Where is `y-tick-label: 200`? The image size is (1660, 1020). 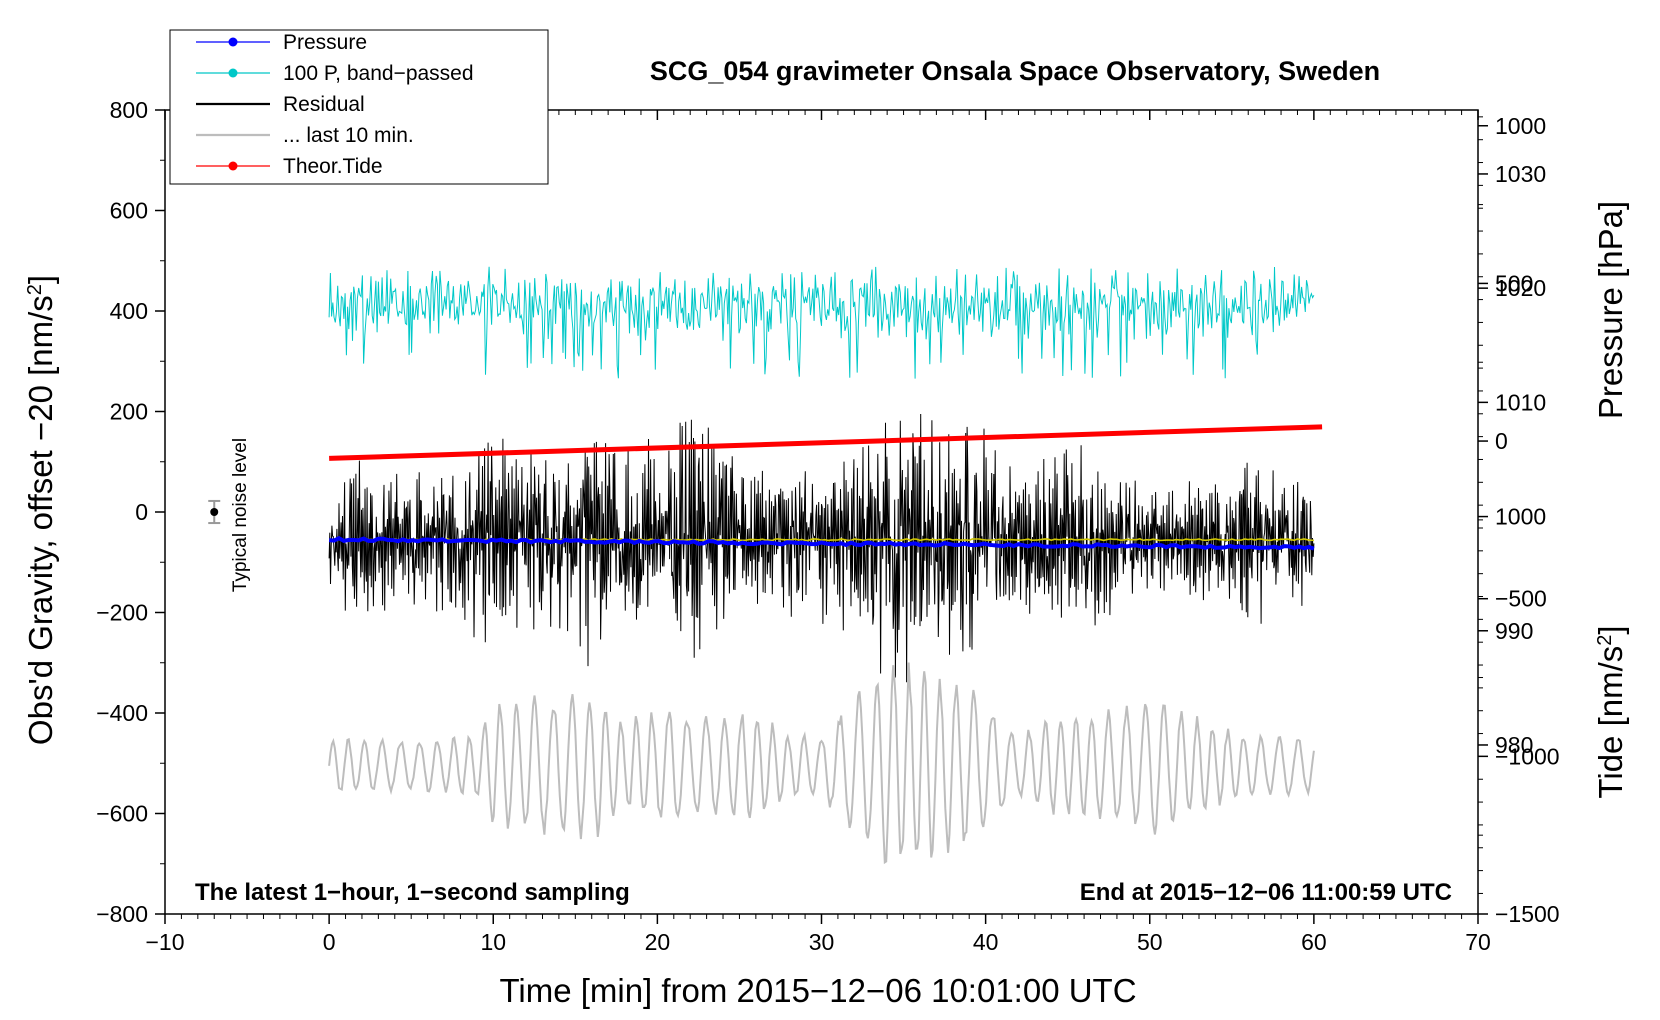
y-tick-label: 200 is located at coordinates (129, 412).